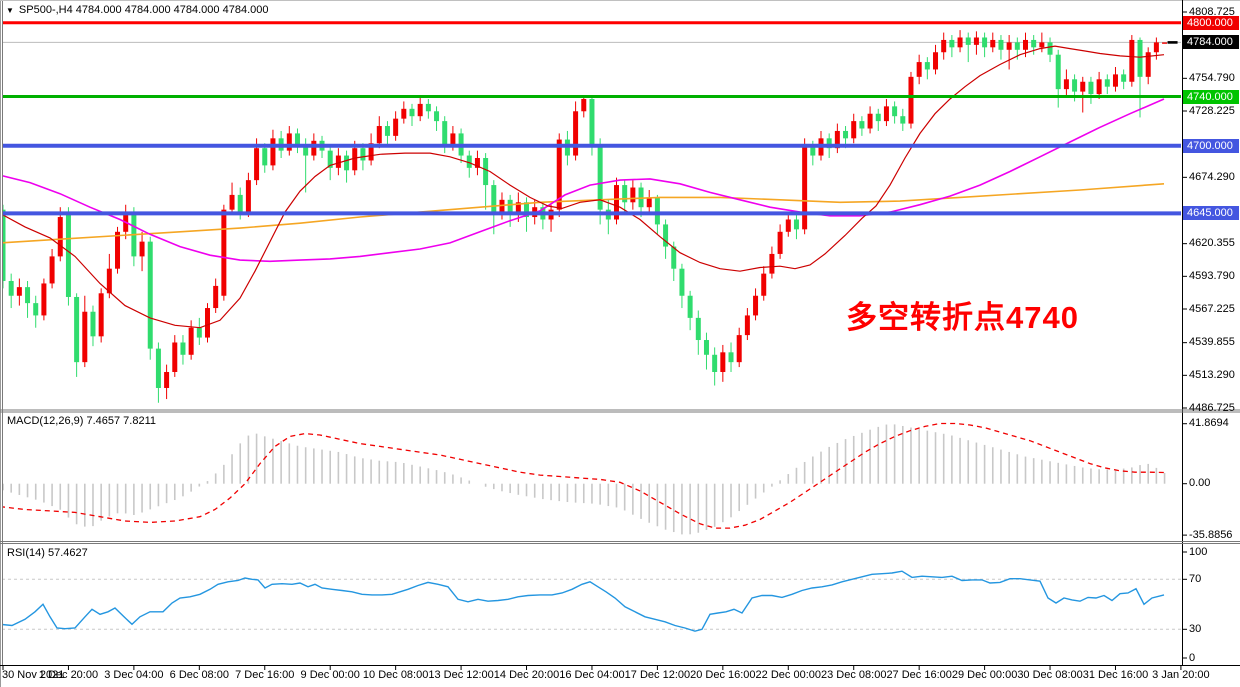 The image size is (1240, 687). Describe the element at coordinates (1172, 42) in the screenshot. I see `last-price-marker` at that location.